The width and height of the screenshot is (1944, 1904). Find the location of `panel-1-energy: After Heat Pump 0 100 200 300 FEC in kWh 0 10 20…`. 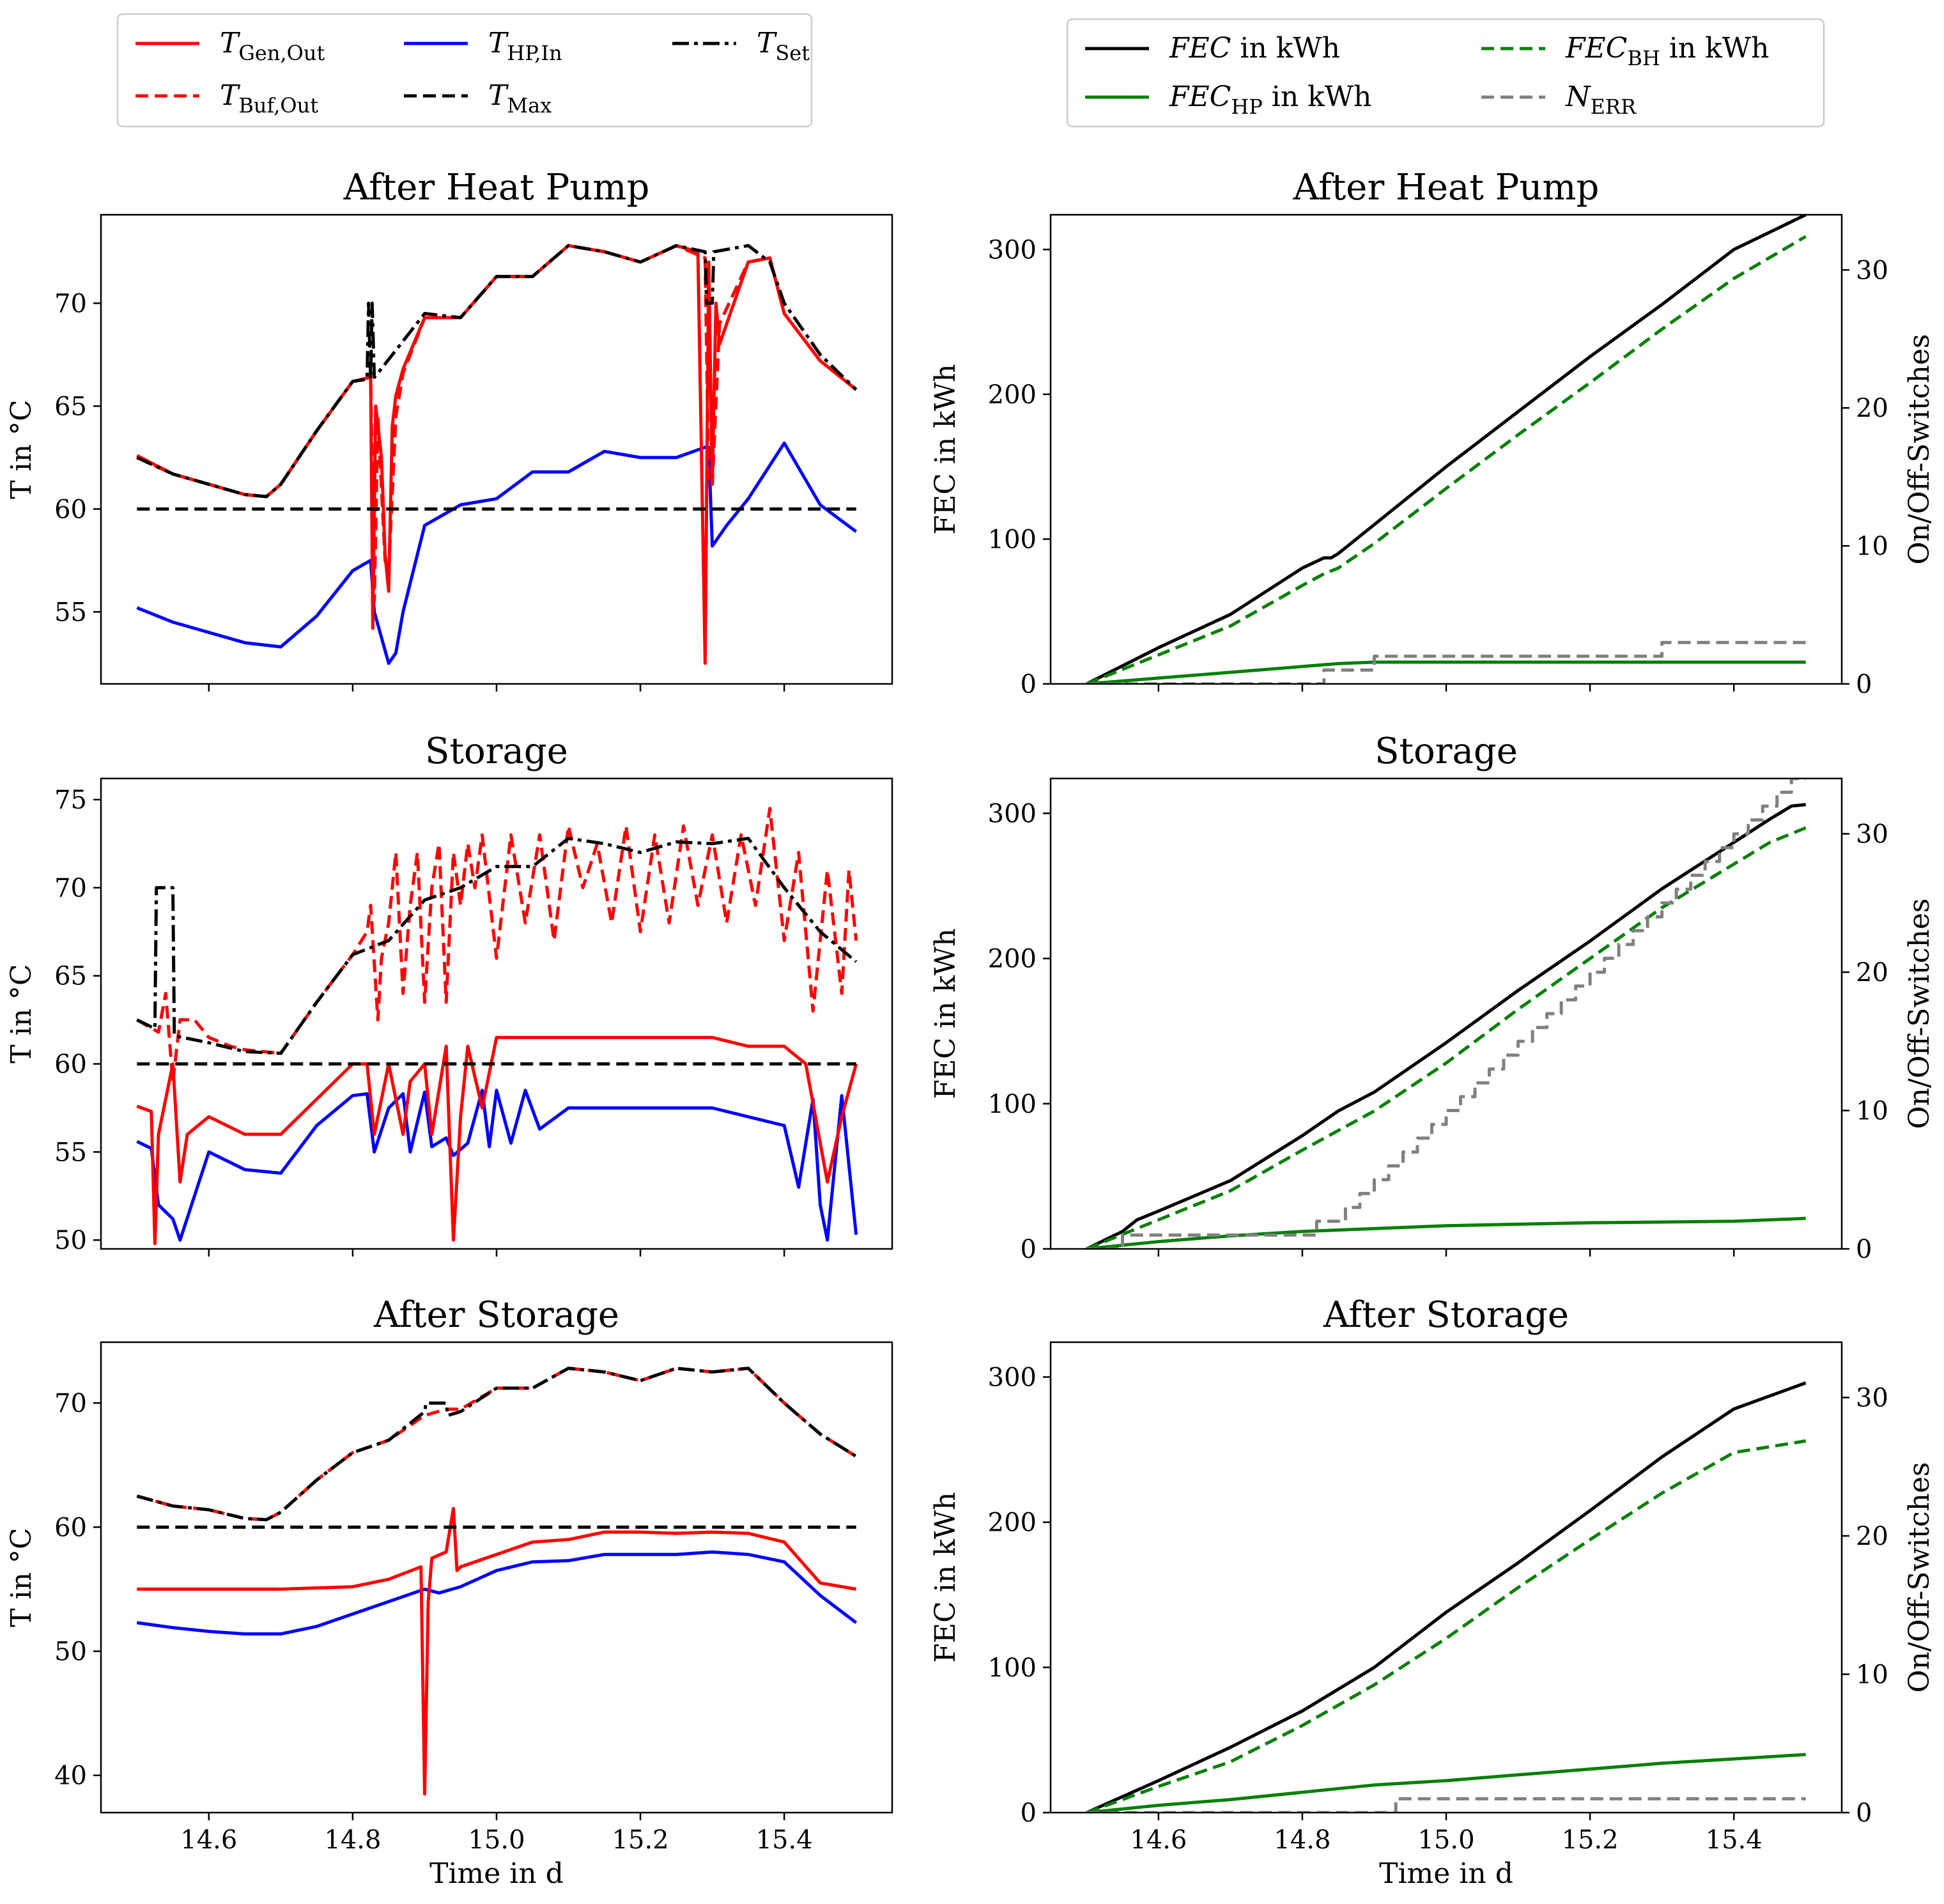

panel-1-energy: After Heat Pump 0 100 200 300 FEC in kWh 0 10 20… is located at coordinates (1432, 433).